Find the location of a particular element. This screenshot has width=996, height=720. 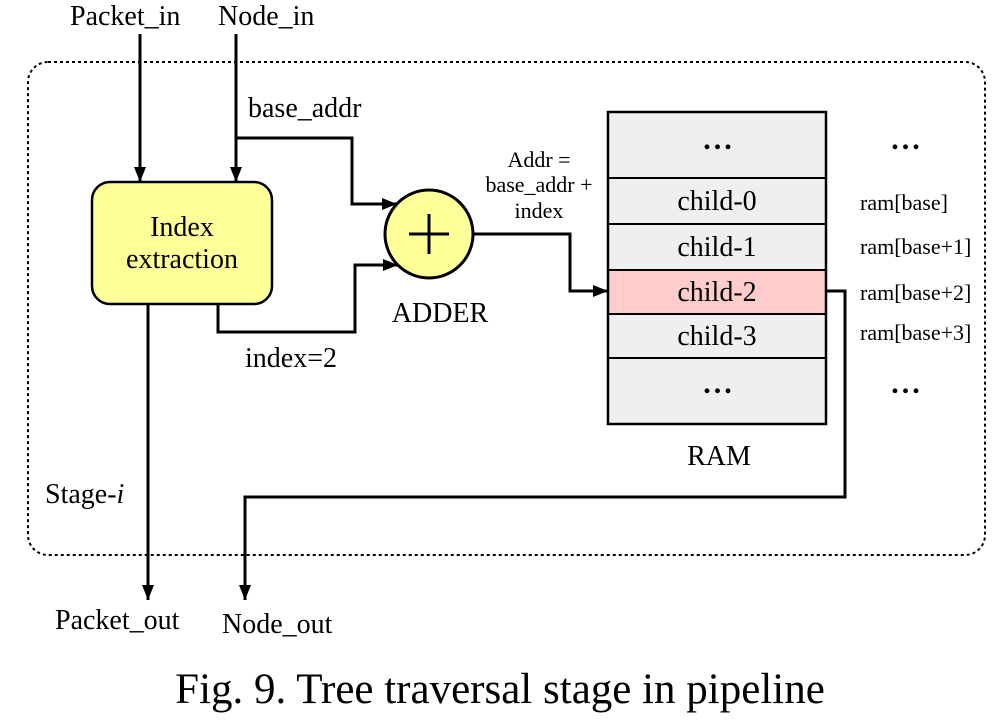

ram-cell-bottom-ellipsis is located at coordinates (717, 391).